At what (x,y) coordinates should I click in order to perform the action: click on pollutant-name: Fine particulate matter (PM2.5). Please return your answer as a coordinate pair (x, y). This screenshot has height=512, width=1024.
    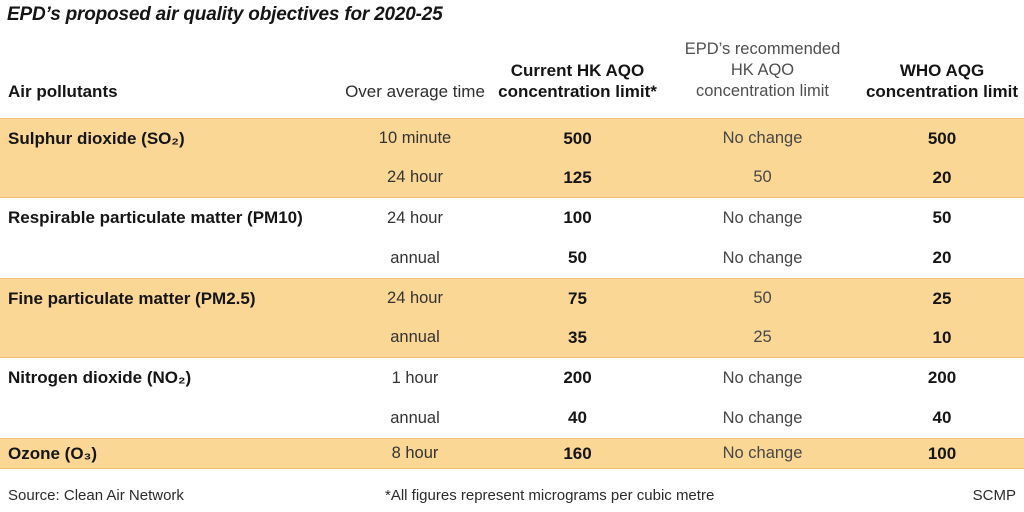
    Looking at the image, I should click on (132, 298).